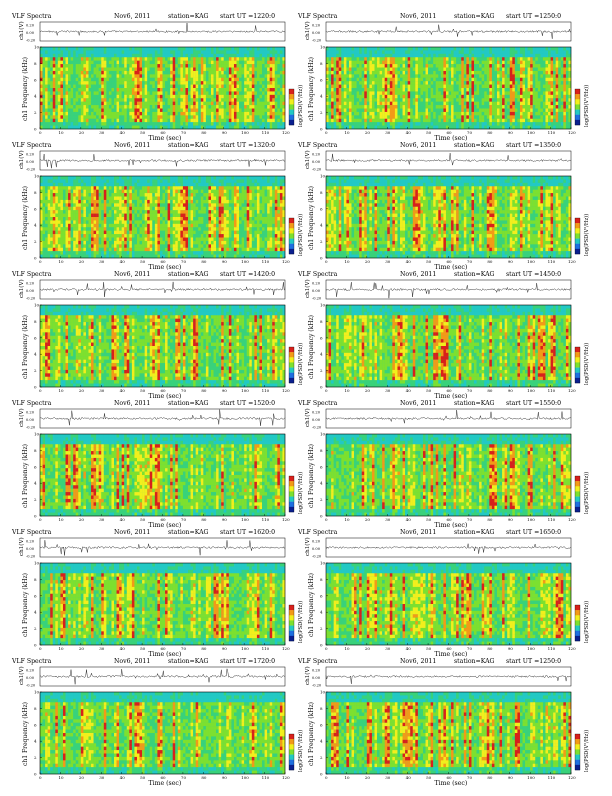 This screenshot has width=612, height=796. I want to click on panel-start-ut-label: start UT =1350:0, so click(533, 145).